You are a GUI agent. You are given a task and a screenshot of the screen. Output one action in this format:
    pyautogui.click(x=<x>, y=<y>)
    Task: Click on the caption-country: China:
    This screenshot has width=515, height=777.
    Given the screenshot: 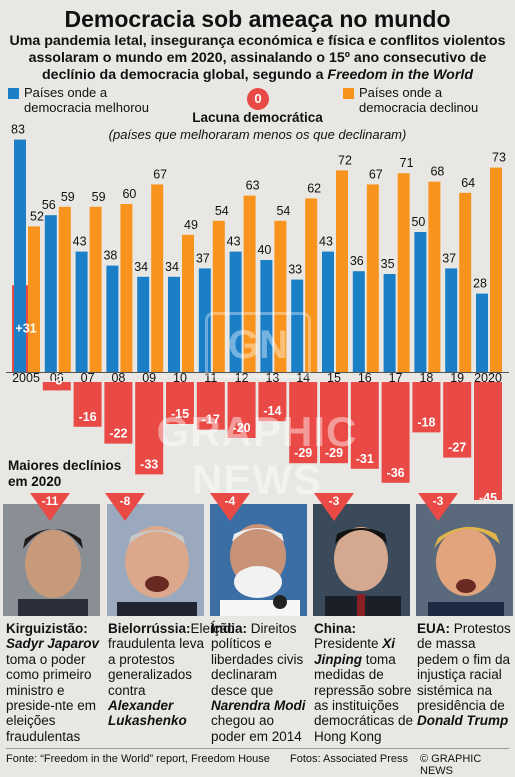 What is the action you would take?
    pyautogui.click(x=335, y=628)
    